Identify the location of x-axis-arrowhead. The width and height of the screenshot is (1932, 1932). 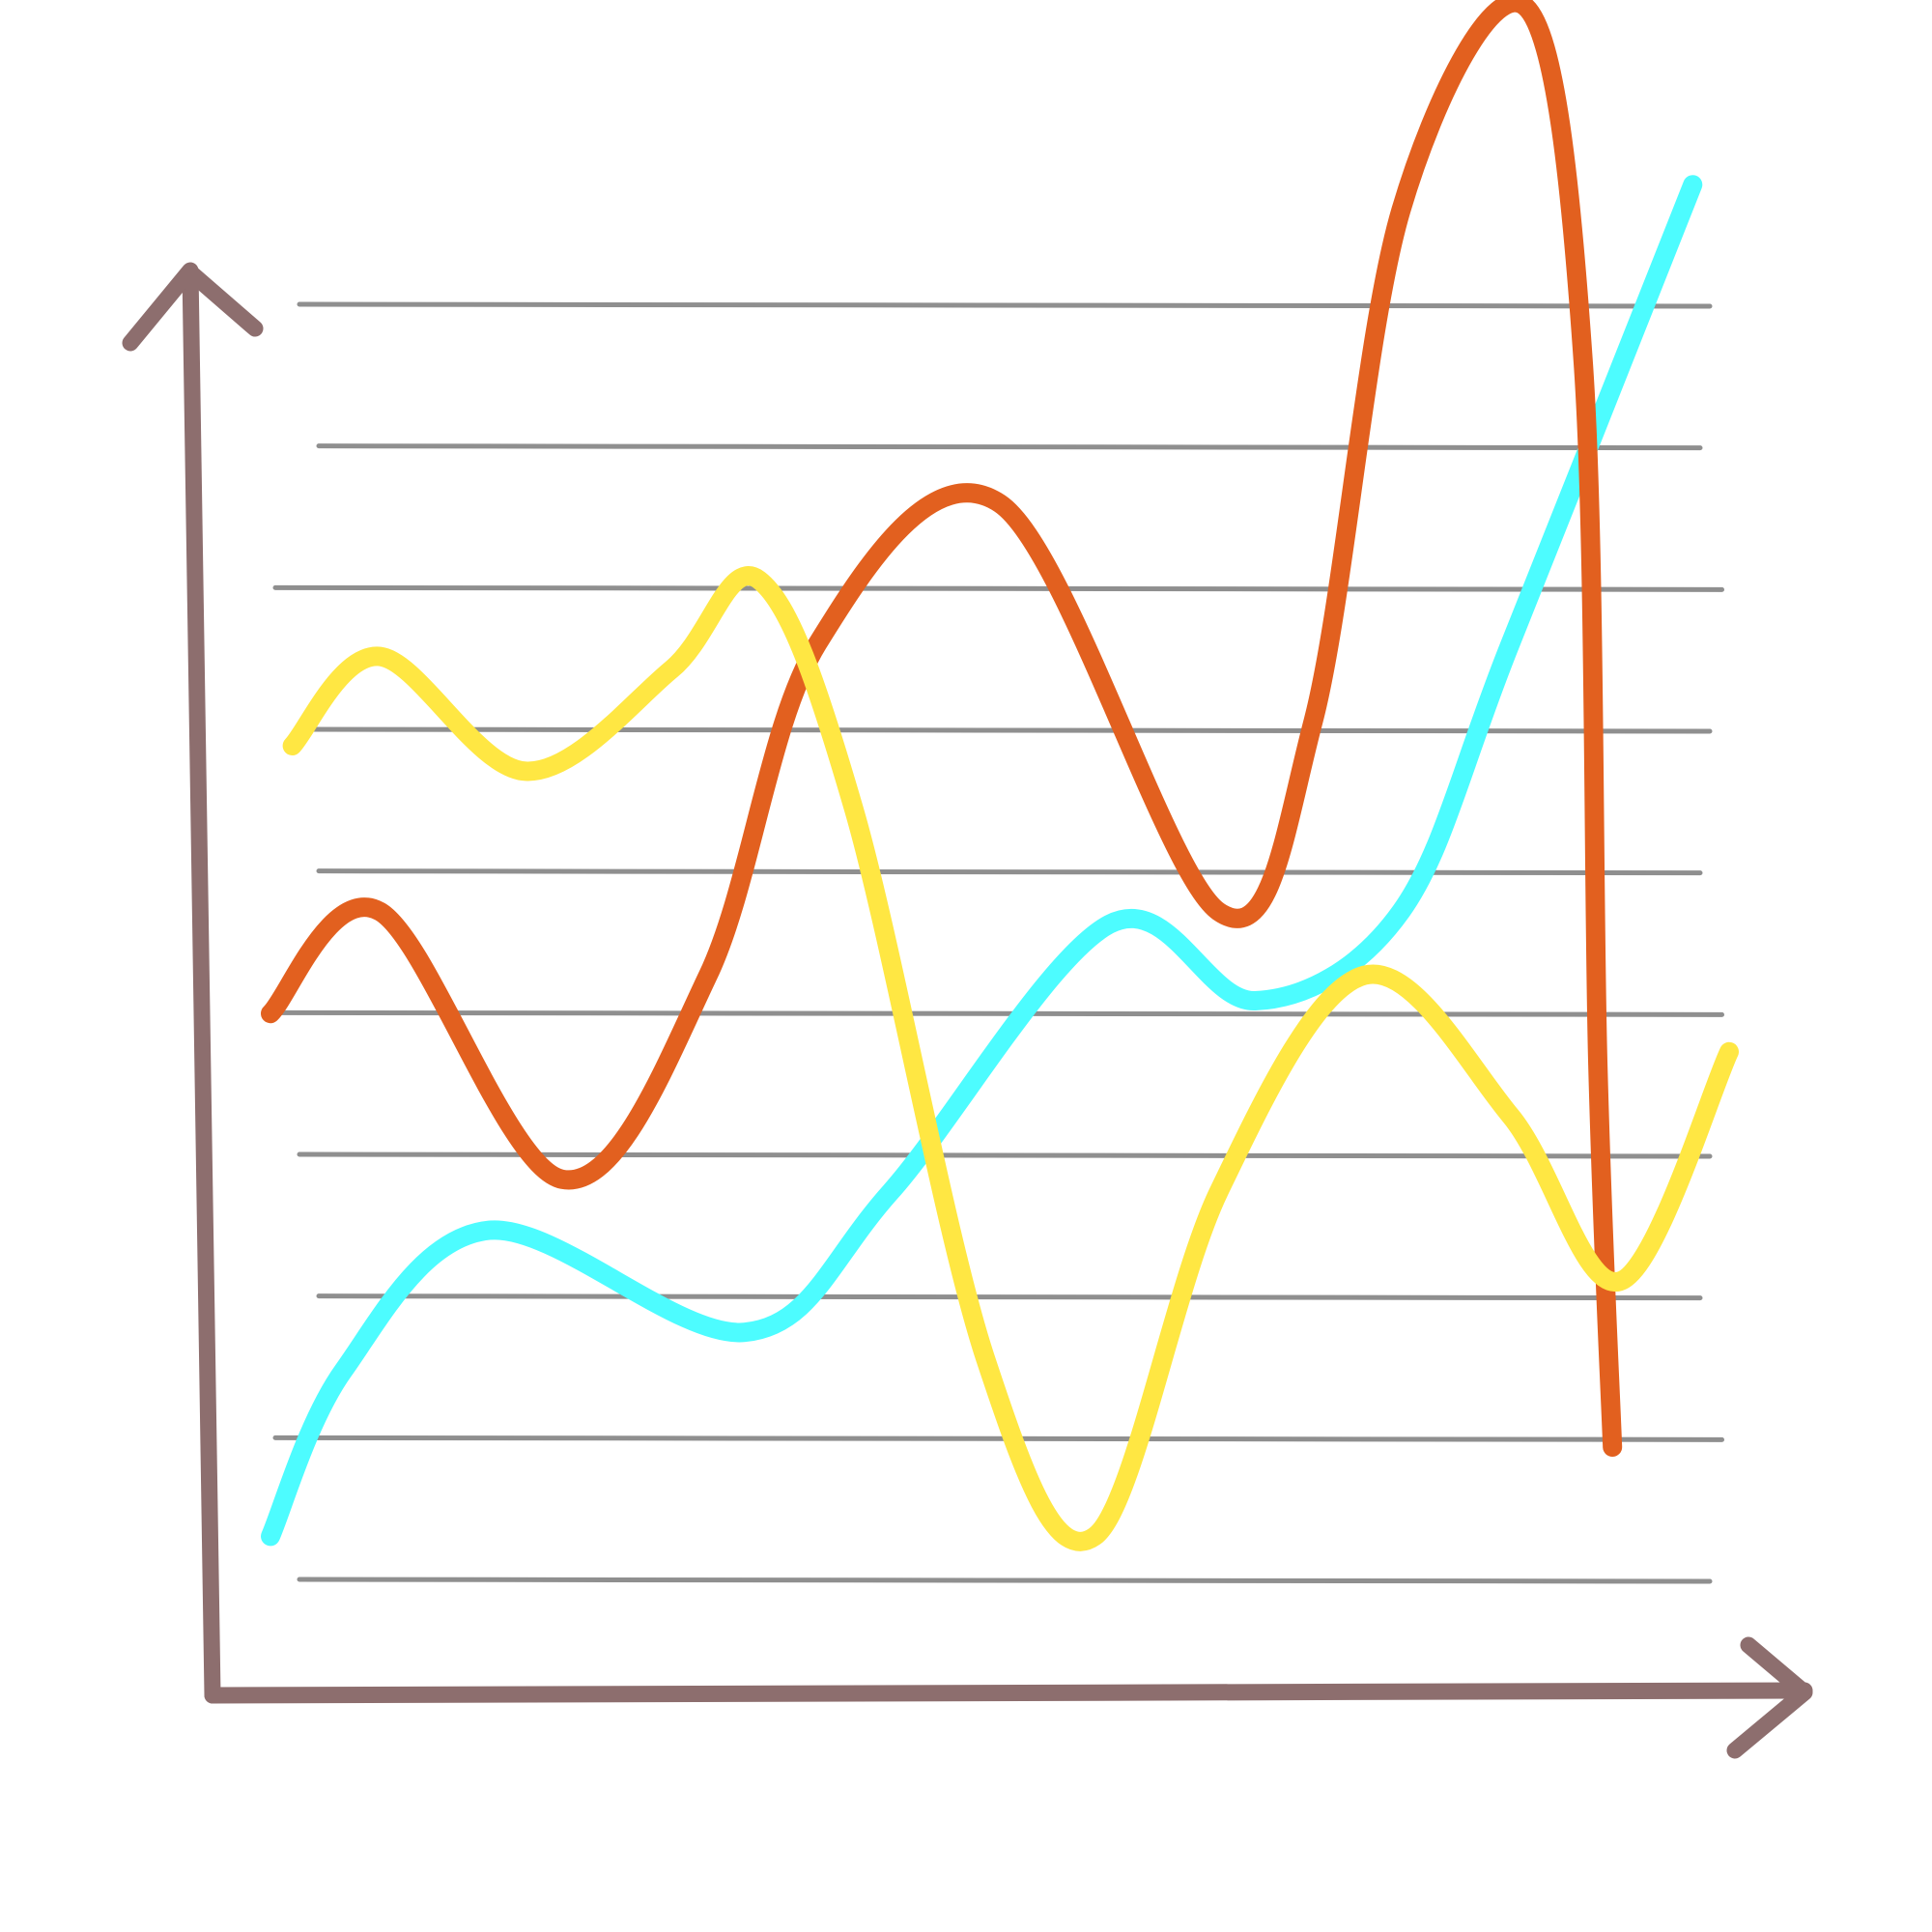
(1769, 1697).